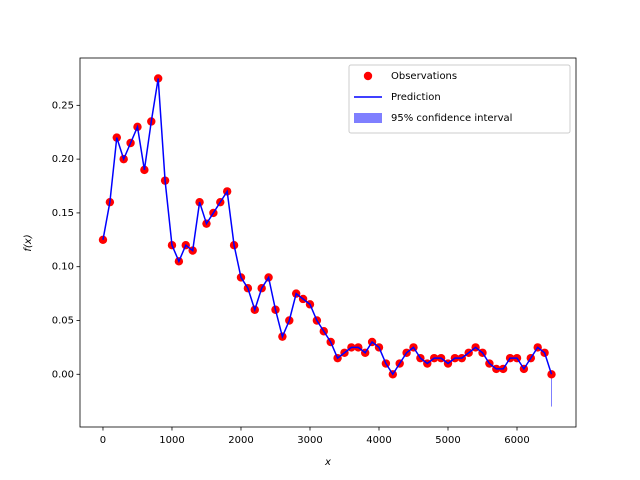  What do you see at coordinates (103, 440) in the screenshot?
I see `x-tick-label: 0` at bounding box center [103, 440].